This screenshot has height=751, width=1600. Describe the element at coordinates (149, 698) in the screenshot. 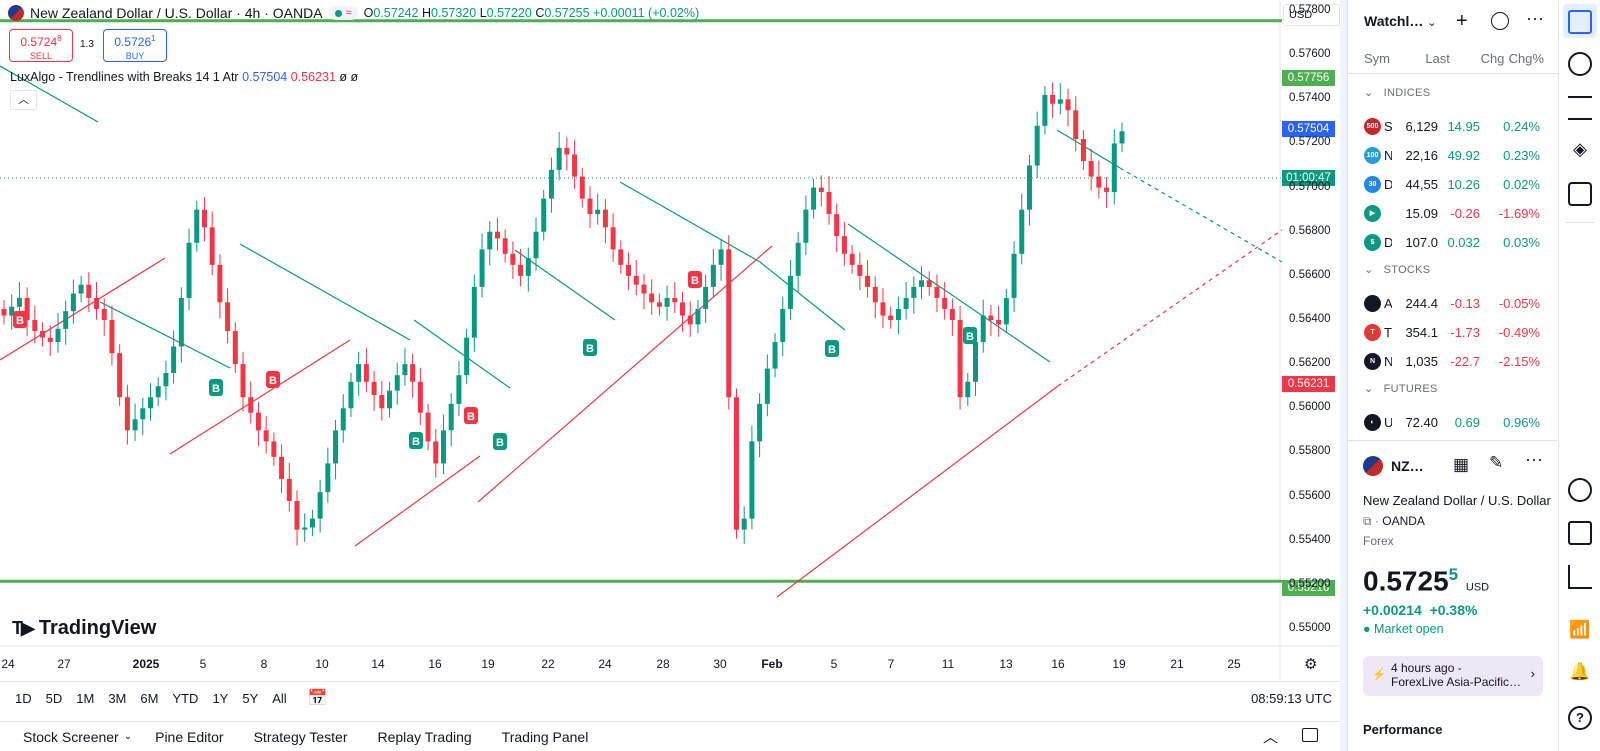

I see `range-6m: 6M` at that location.